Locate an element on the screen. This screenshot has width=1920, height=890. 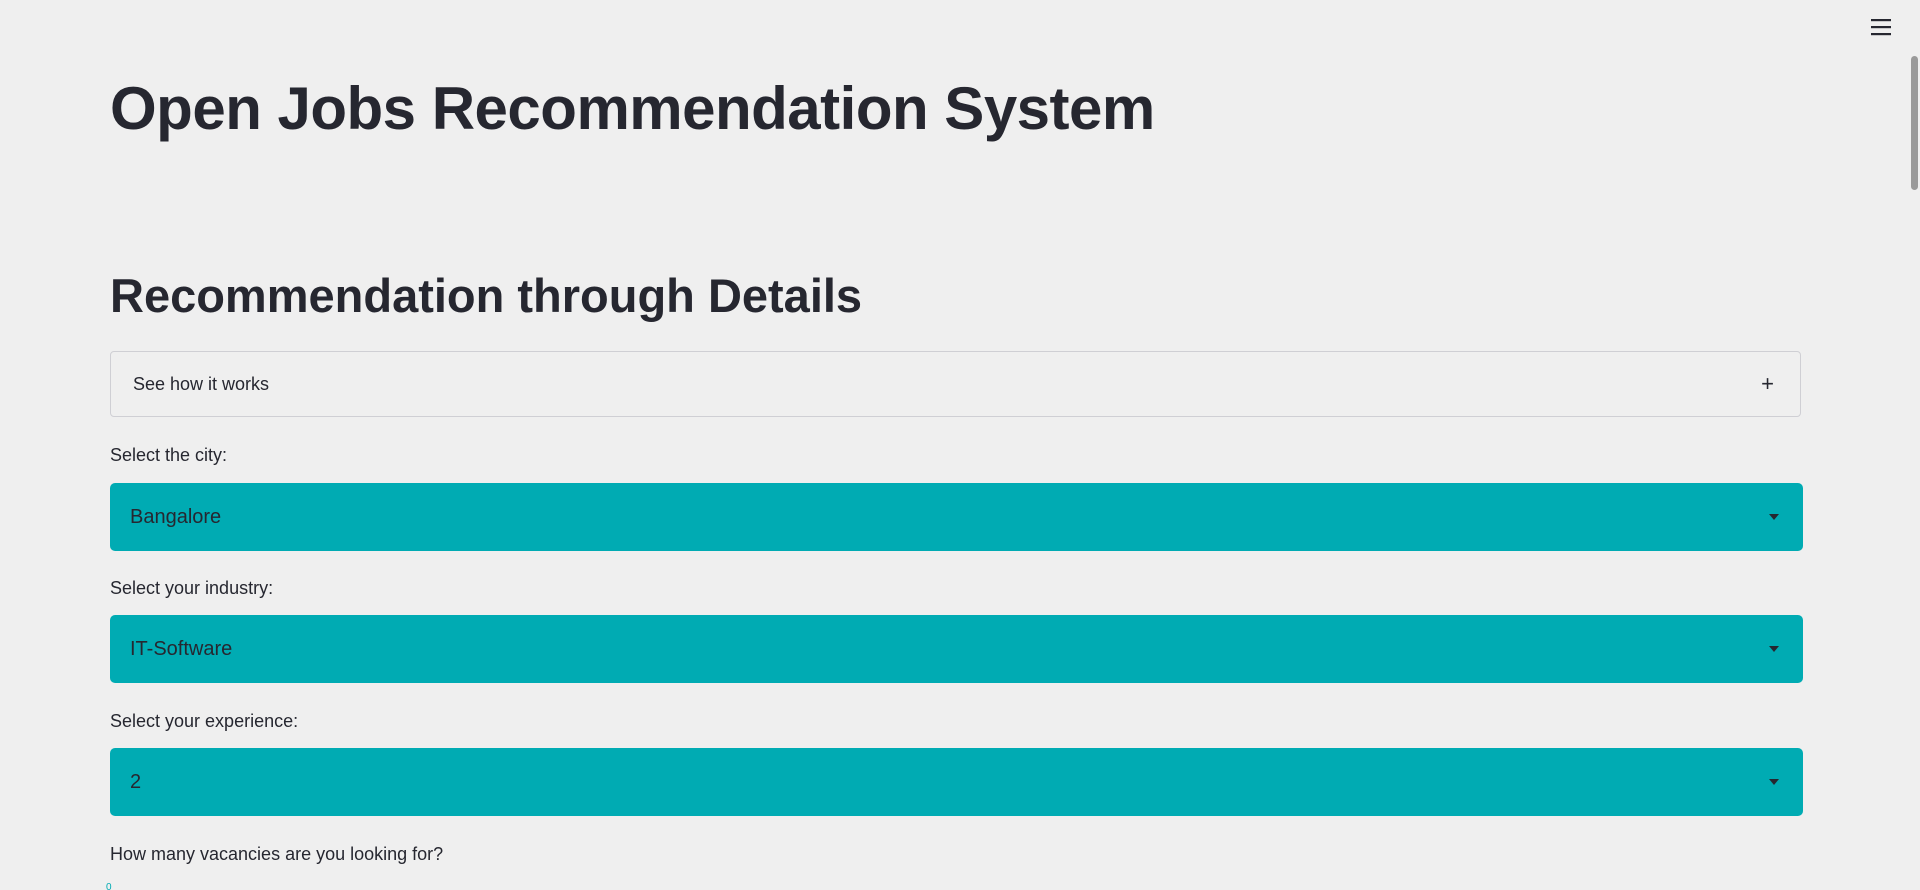
experience-label: Select your experience: is located at coordinates (204, 721).